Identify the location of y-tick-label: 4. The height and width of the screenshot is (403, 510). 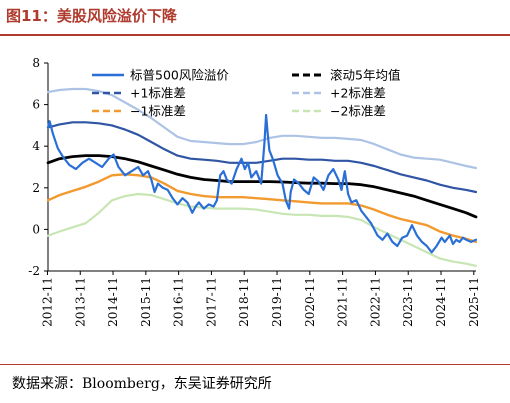
(36, 146).